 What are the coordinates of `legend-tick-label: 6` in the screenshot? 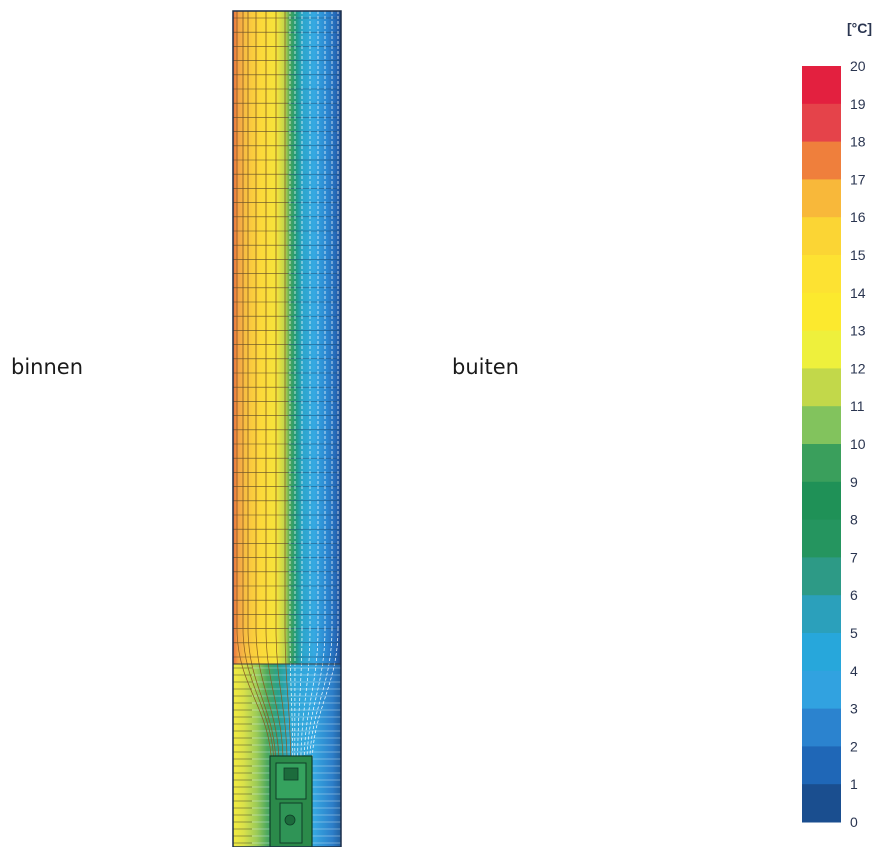 It's located at (854, 595).